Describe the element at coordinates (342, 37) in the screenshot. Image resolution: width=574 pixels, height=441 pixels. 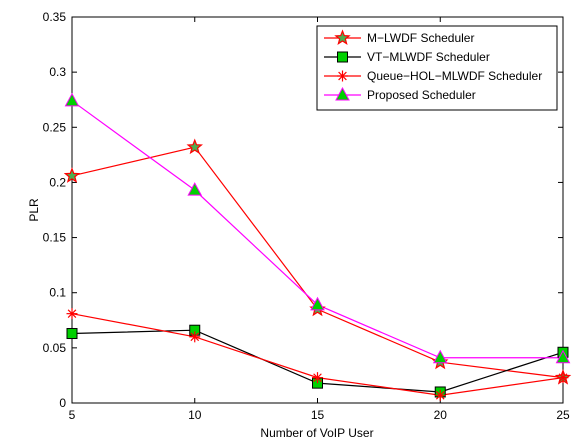
I see `legend-marker-star` at that location.